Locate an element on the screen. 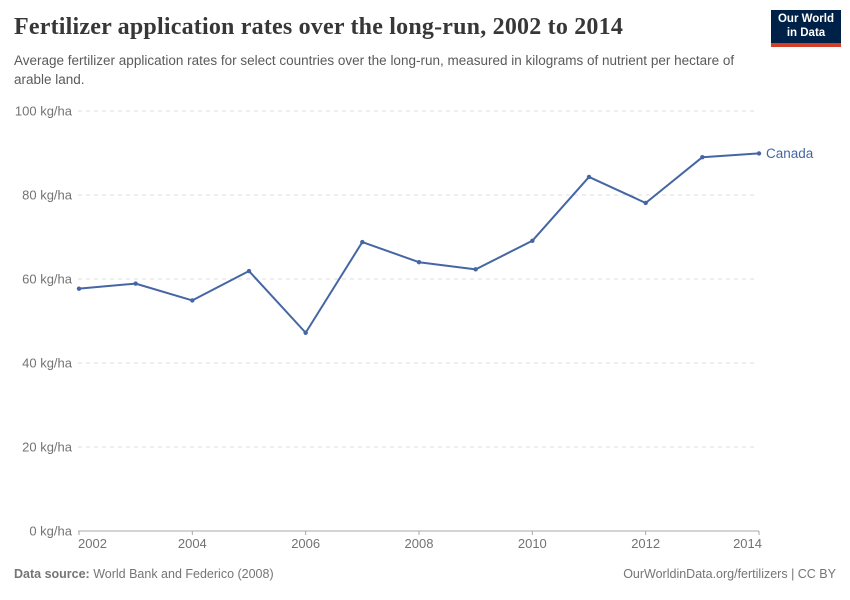  data-source-value: World Bank and Federico (2008) is located at coordinates (181, 574).